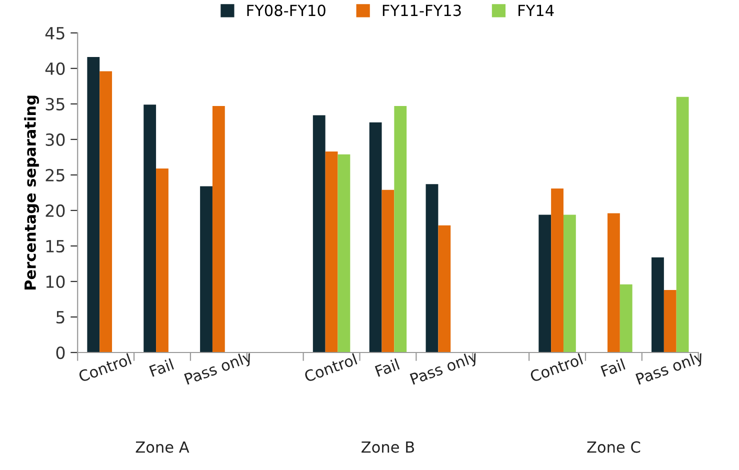 The image size is (739, 470). Describe the element at coordinates (55, 211) in the screenshot. I see `y-tick-label: 20` at that location.